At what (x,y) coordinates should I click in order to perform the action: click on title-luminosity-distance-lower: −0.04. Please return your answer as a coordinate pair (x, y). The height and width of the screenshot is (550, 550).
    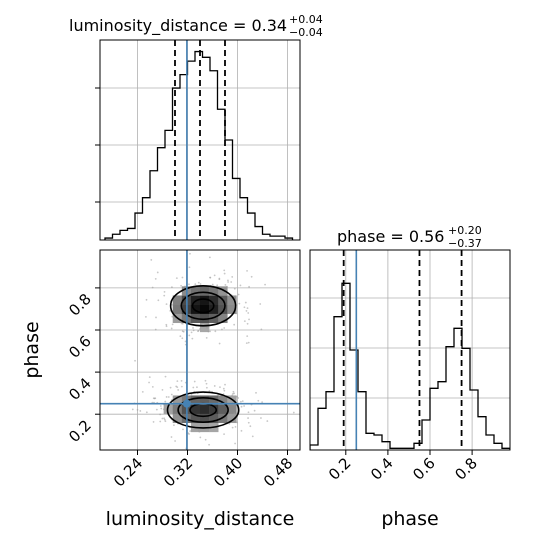
    Looking at the image, I should click on (306, 32).